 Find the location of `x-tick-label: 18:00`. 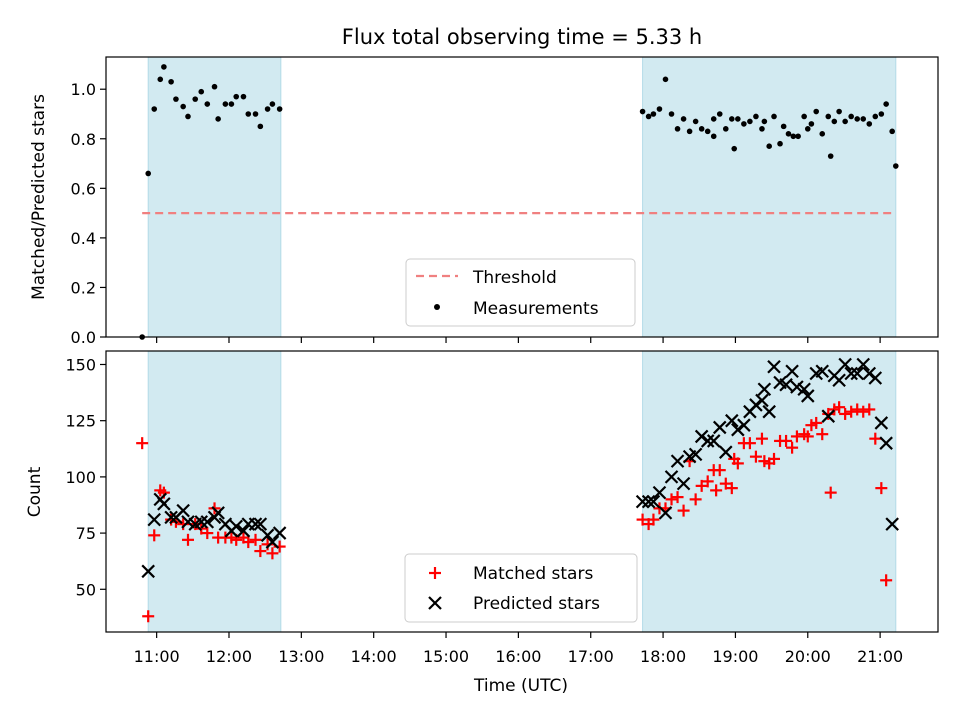

x-tick-label: 18:00 is located at coordinates (663, 656).